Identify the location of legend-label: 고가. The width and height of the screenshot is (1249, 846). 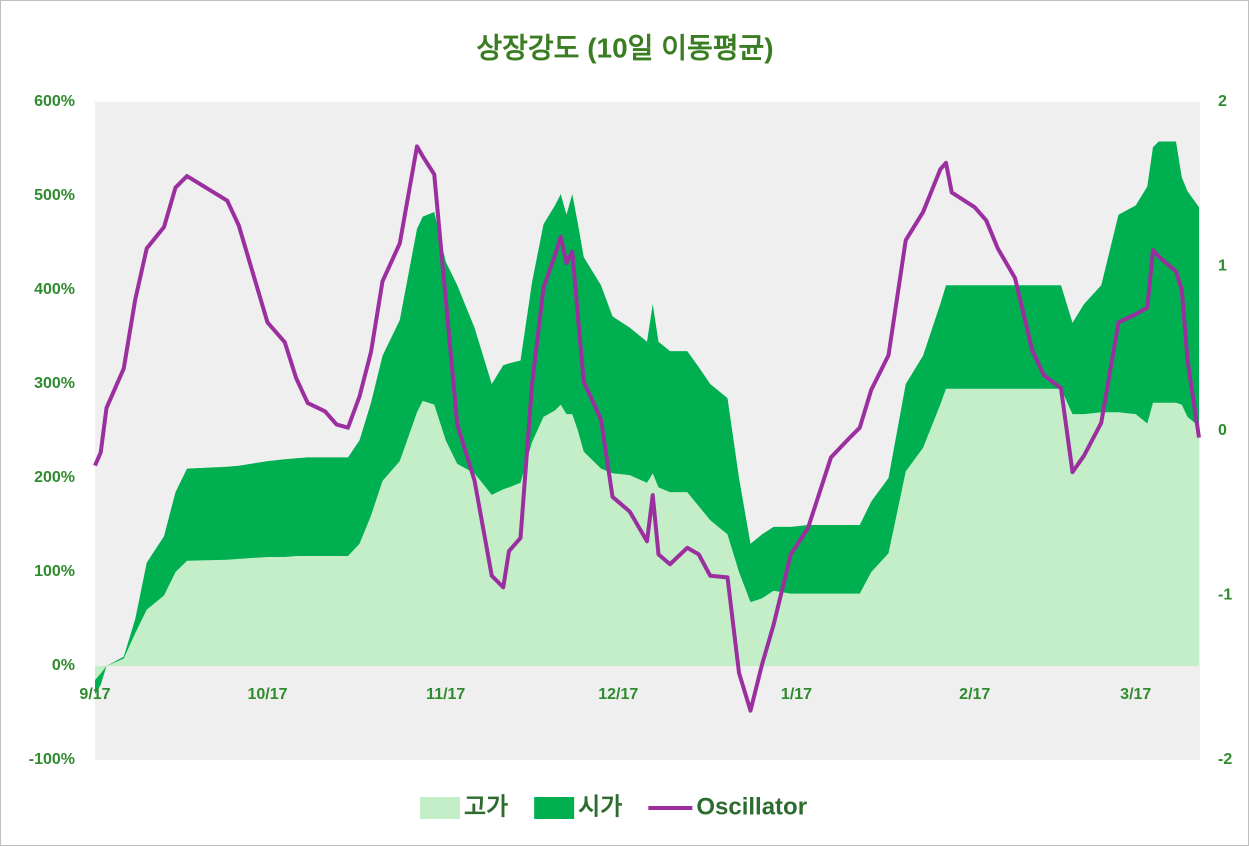
(486, 806).